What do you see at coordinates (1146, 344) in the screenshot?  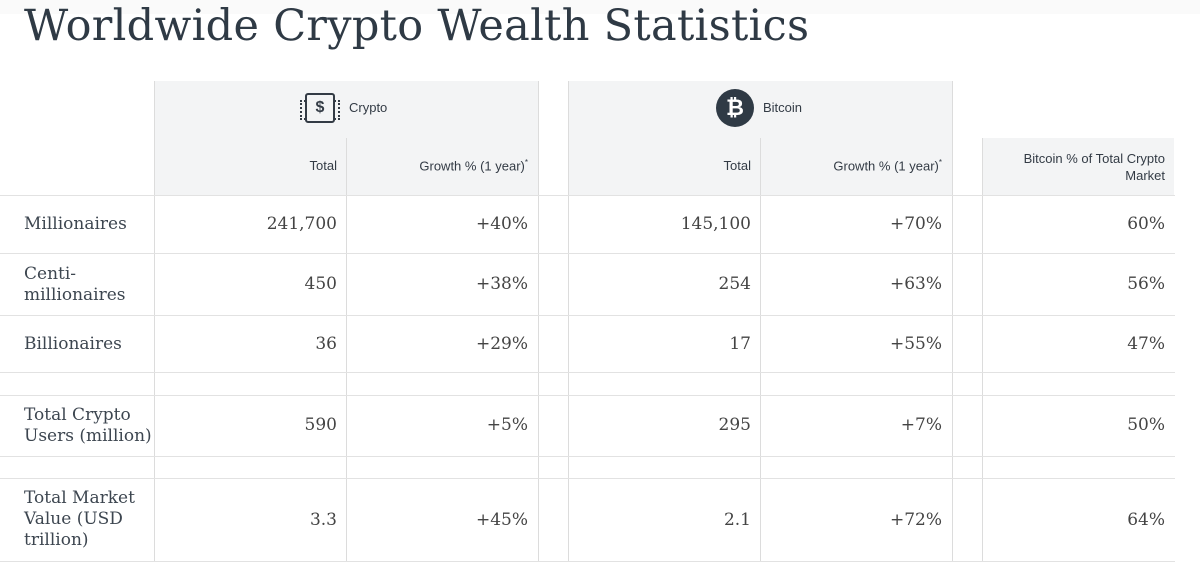 I see `share-cell: 47%` at bounding box center [1146, 344].